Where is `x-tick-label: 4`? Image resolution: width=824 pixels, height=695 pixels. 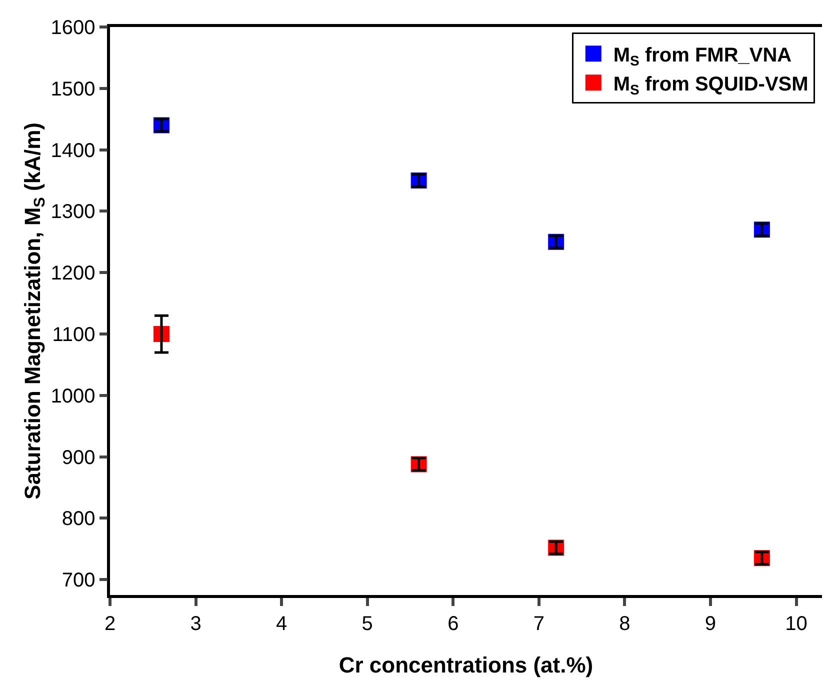
x-tick-label: 4 is located at coordinates (282, 623).